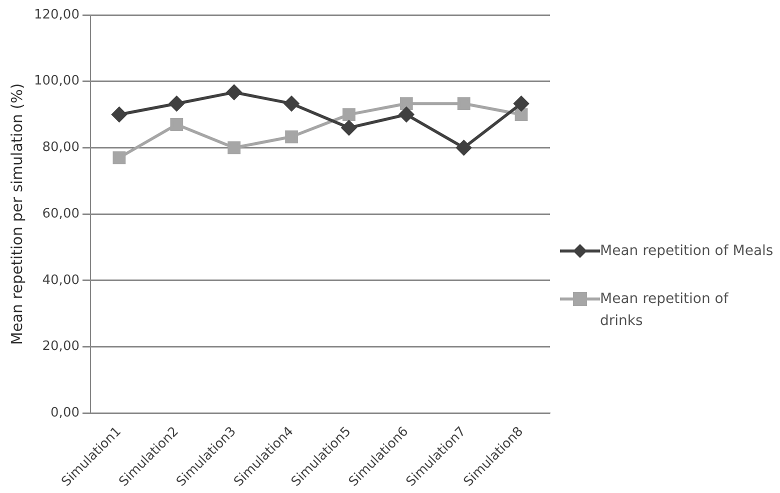 This screenshot has width=780, height=493. What do you see at coordinates (57, 14) in the screenshot?
I see `y-tick-label: 120,00` at bounding box center [57, 14].